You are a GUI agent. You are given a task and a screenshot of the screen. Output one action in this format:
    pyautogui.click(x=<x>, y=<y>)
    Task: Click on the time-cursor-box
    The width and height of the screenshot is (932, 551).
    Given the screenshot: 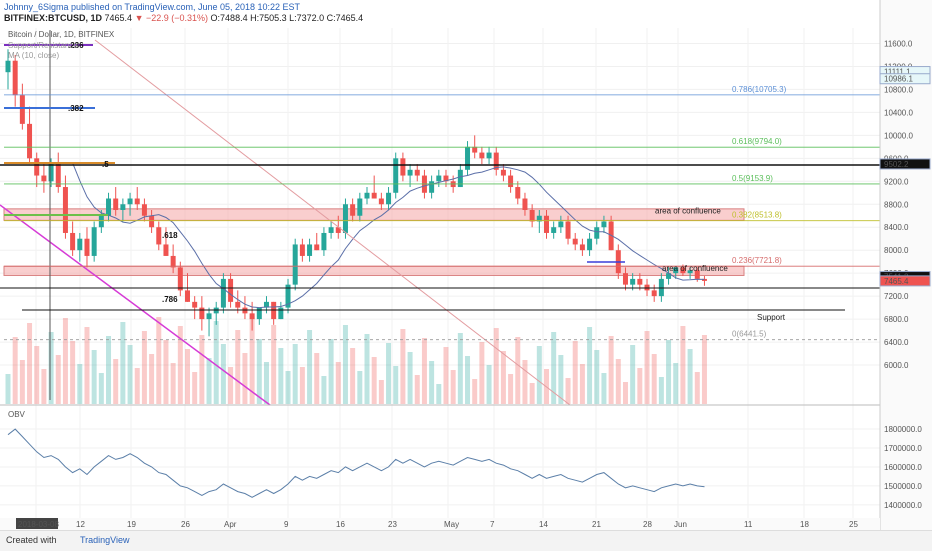 What is the action you would take?
    pyautogui.click(x=37, y=523)
    